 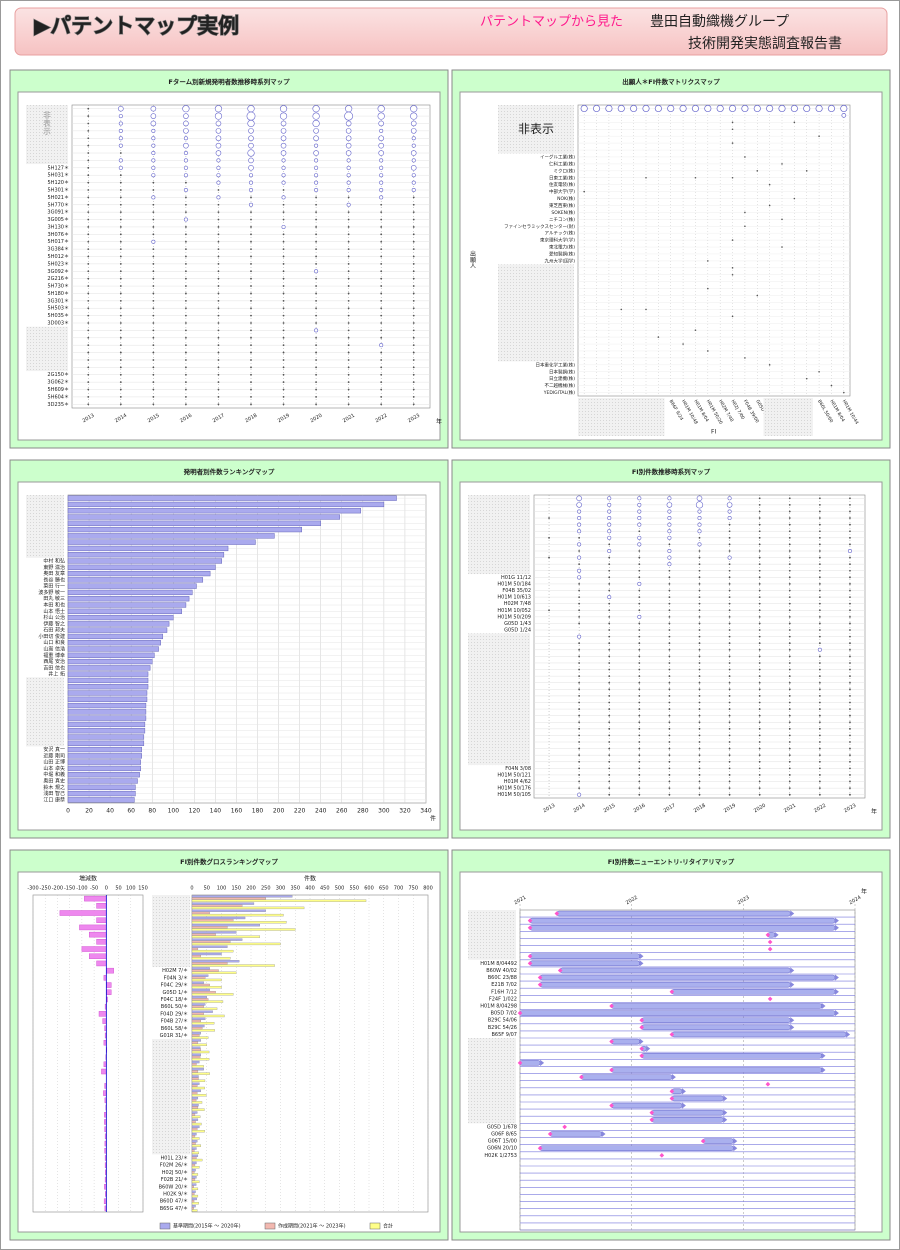 What do you see at coordinates (562, 219) in the screenshot?
I see `row-label: ニチコン(株)` at bounding box center [562, 219].